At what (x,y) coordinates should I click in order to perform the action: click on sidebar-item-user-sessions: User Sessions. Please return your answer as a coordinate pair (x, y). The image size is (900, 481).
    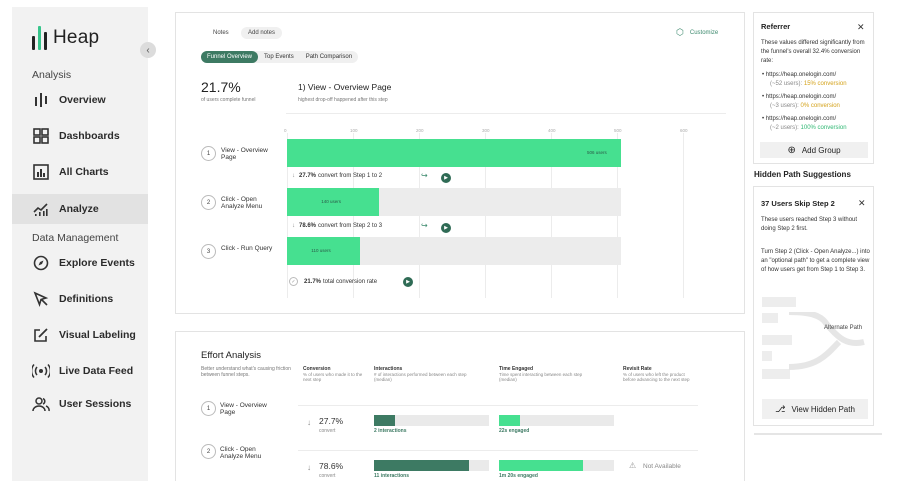
    Looking at the image, I should click on (80, 404).